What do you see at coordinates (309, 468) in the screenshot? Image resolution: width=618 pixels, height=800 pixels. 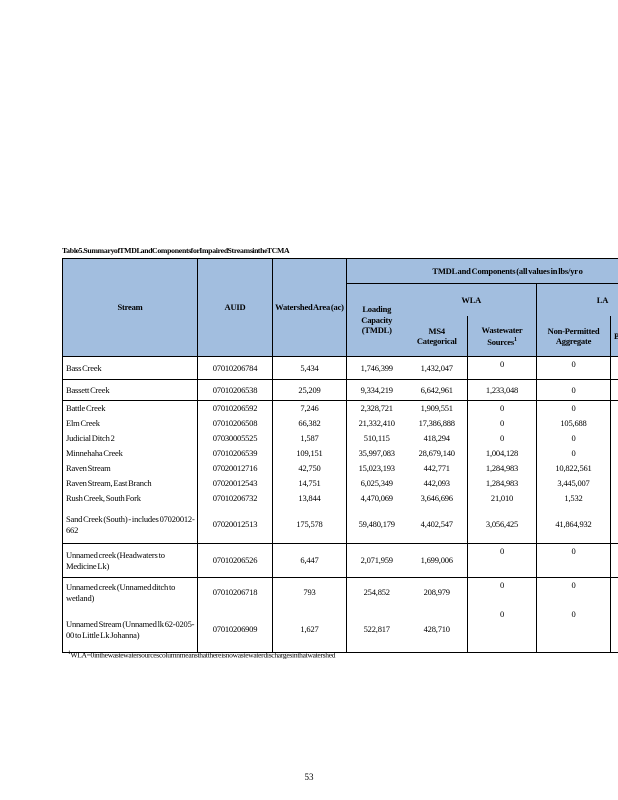 I see `watershed-area-cell: 42,750` at bounding box center [309, 468].